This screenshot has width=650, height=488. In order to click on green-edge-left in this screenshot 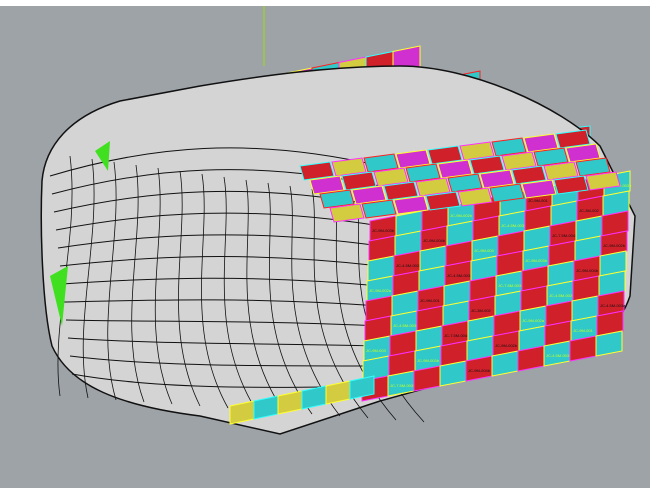, I will do `click(80, 233)`.